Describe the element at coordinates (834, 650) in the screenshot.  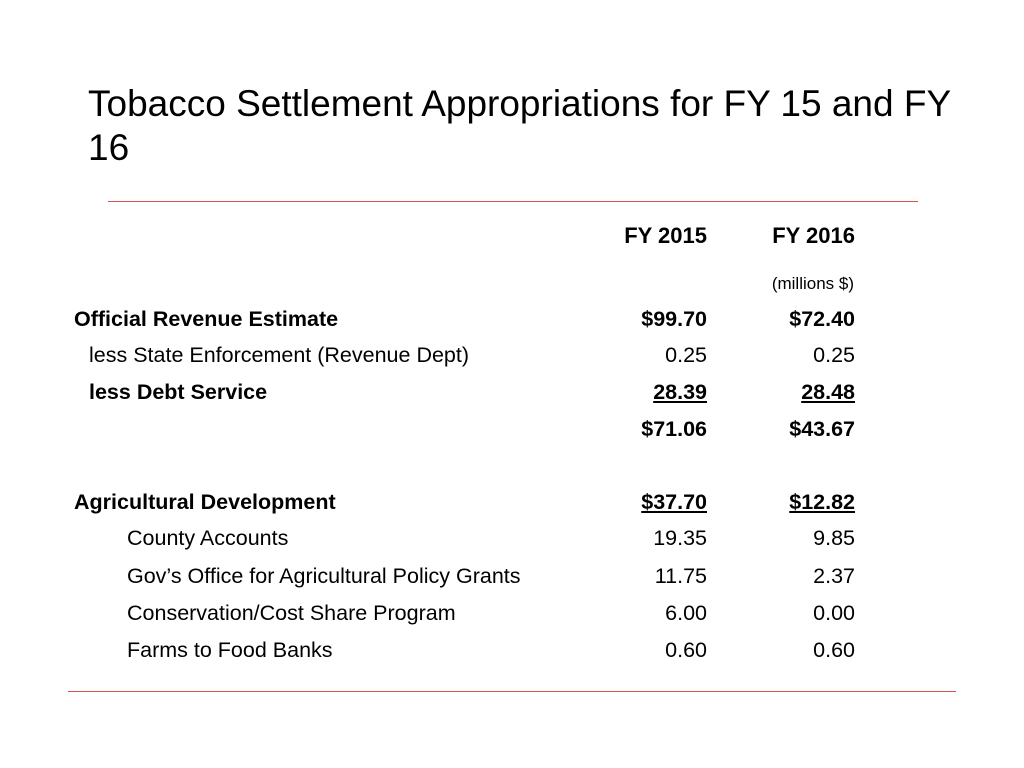
I see `row-value-fy2016: 0.60` at that location.